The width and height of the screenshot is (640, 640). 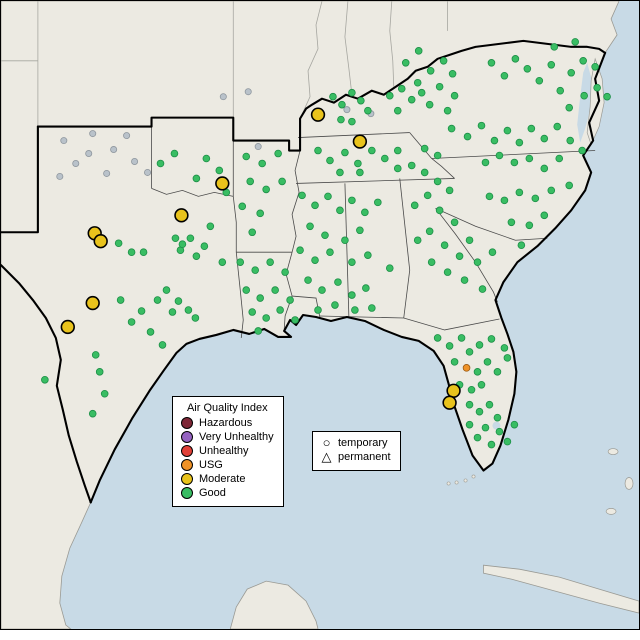 I want to click on station-marker-usg, so click(x=466, y=368).